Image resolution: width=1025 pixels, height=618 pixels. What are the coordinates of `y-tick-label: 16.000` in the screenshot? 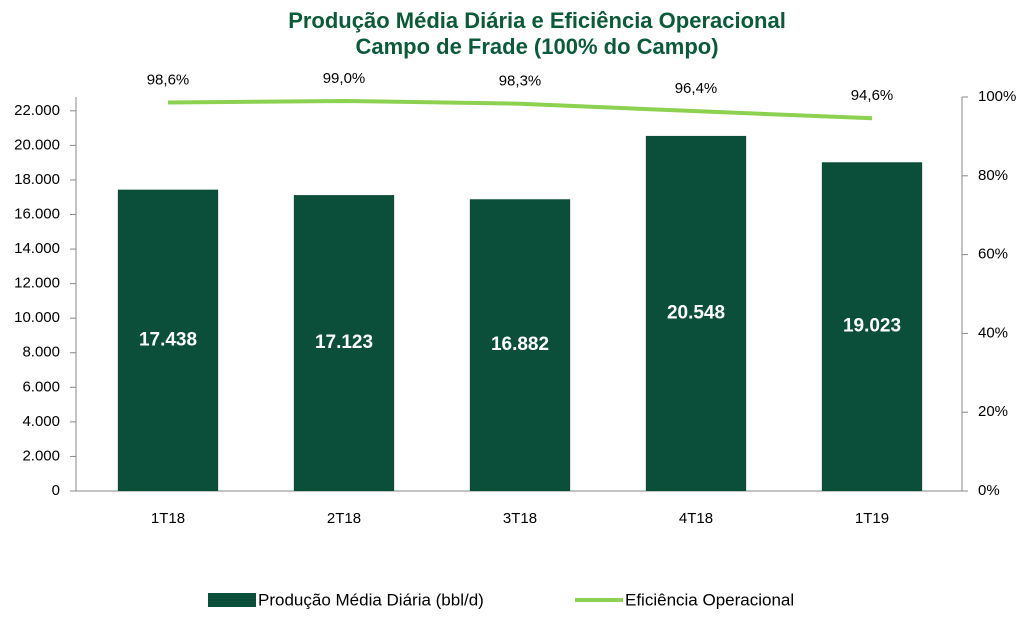 It's located at (37, 213).